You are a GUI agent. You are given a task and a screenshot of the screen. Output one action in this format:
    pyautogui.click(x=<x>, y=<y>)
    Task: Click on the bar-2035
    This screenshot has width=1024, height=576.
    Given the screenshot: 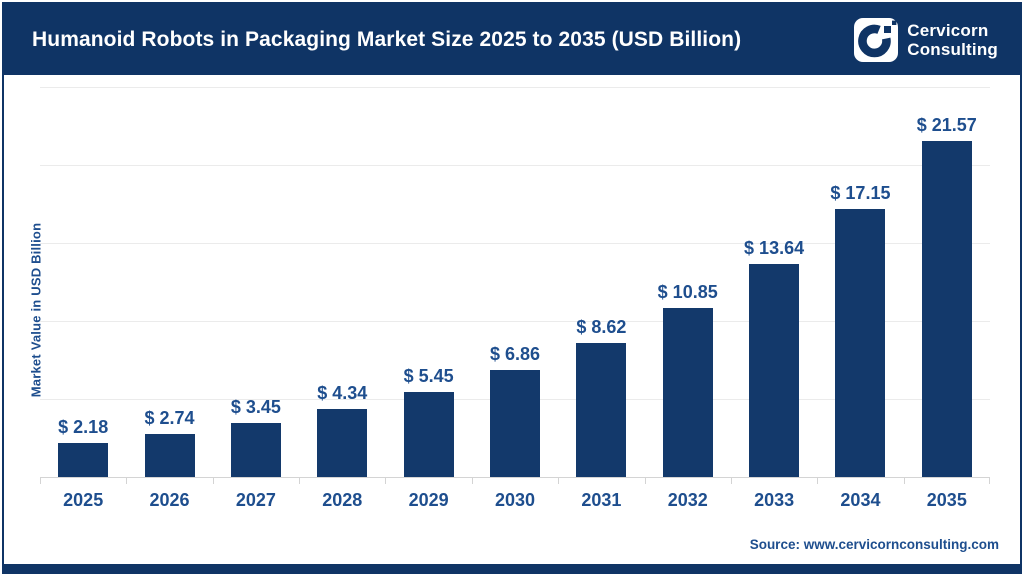 What is the action you would take?
    pyautogui.click(x=946, y=308)
    